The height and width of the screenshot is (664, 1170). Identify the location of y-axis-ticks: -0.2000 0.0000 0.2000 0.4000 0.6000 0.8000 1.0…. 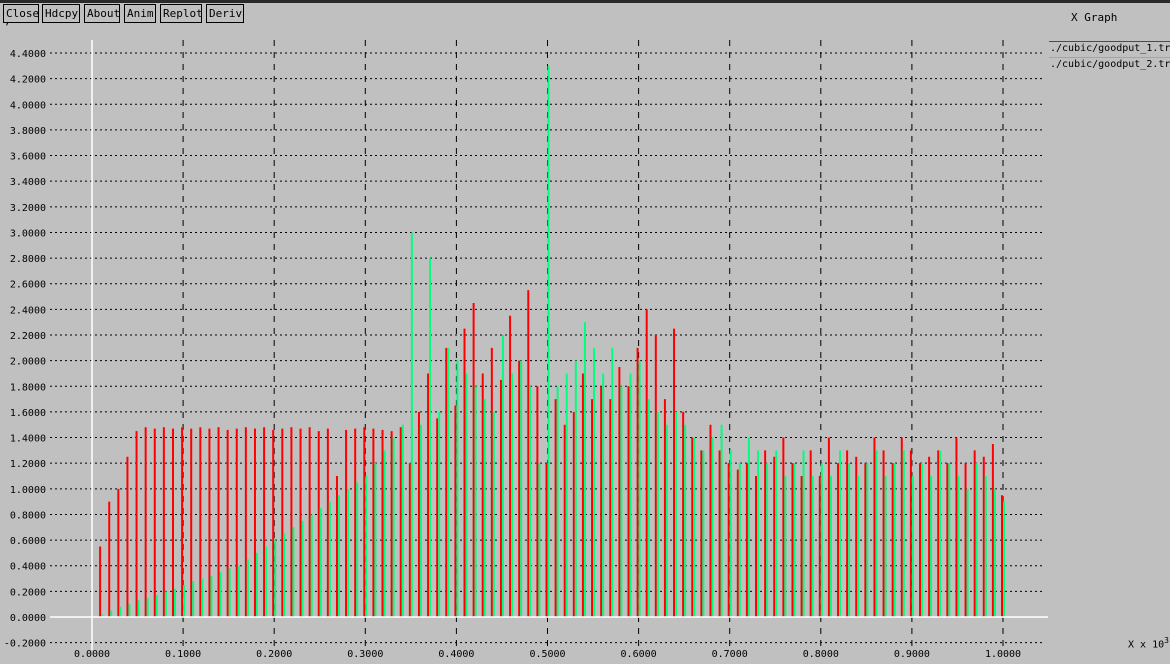
(25, 349).